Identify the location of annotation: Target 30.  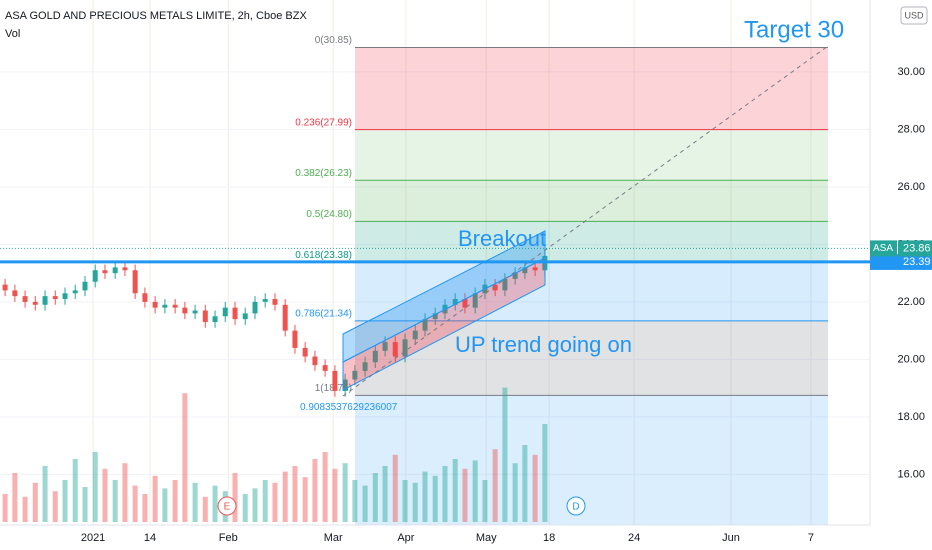
(794, 29).